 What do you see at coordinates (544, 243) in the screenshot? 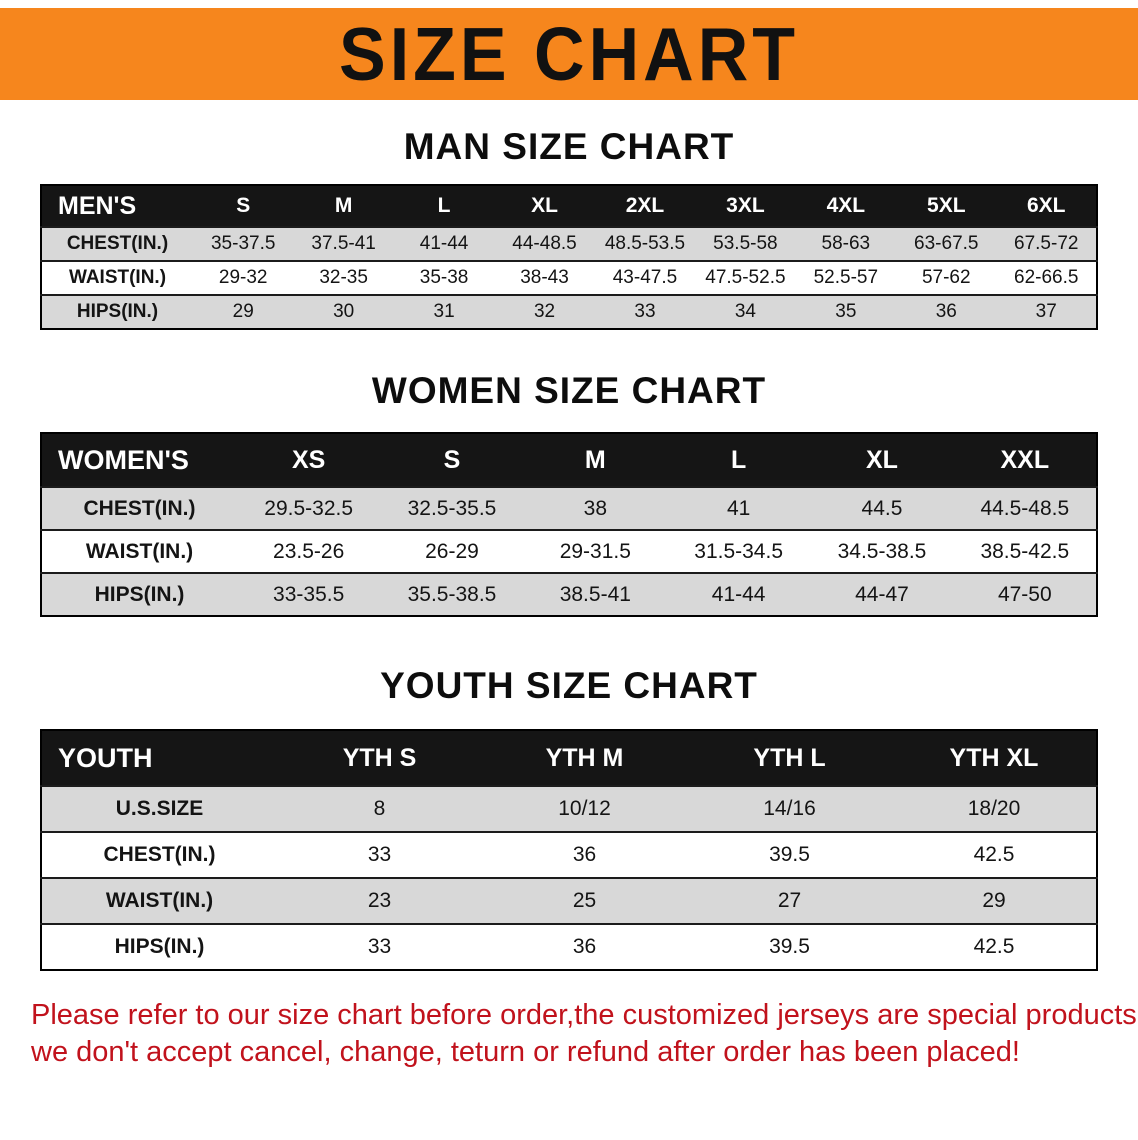
I see `value-cell: 44-48.5` at bounding box center [544, 243].